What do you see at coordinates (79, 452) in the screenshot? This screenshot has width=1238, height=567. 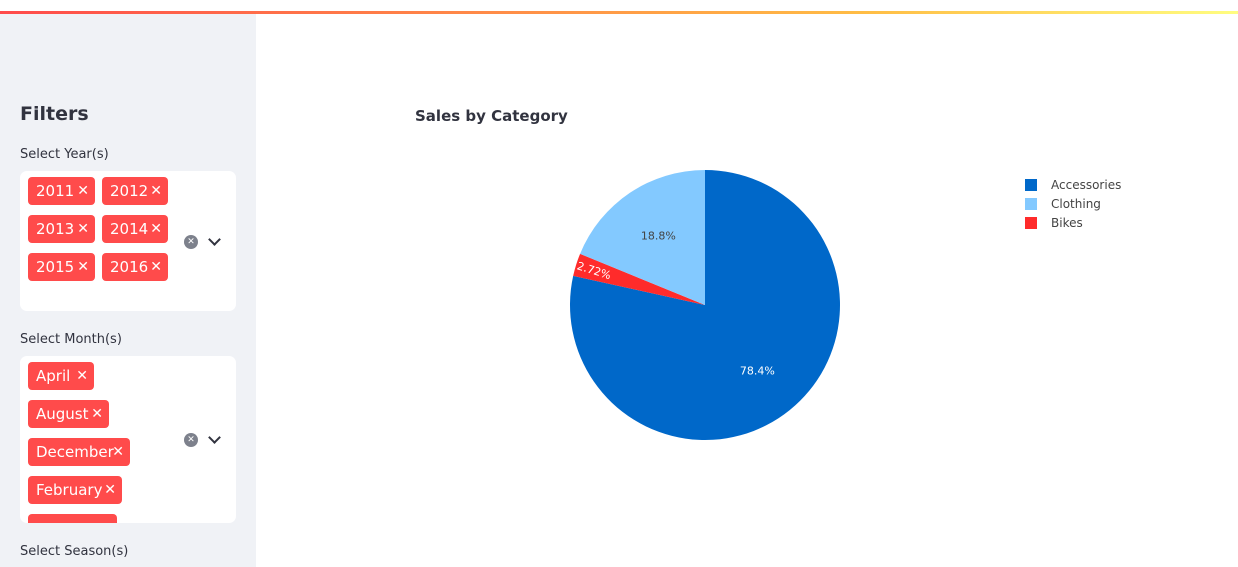 I see `month-tag: December ✕` at bounding box center [79, 452].